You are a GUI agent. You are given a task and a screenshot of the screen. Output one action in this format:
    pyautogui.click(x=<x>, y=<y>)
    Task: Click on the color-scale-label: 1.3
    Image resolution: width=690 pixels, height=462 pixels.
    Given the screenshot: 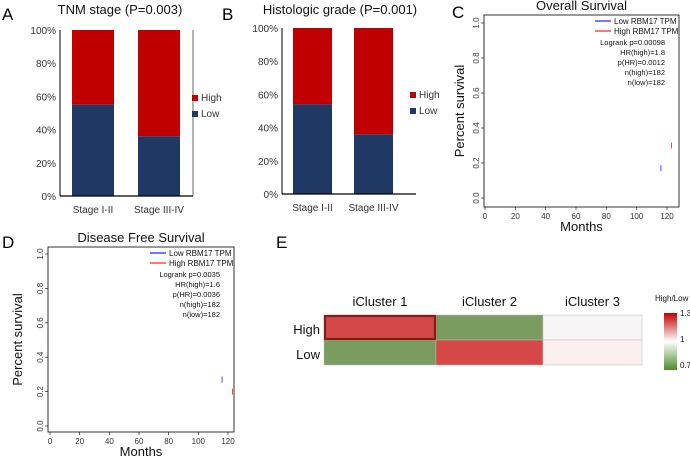 What is the action you would take?
    pyautogui.click(x=685, y=313)
    